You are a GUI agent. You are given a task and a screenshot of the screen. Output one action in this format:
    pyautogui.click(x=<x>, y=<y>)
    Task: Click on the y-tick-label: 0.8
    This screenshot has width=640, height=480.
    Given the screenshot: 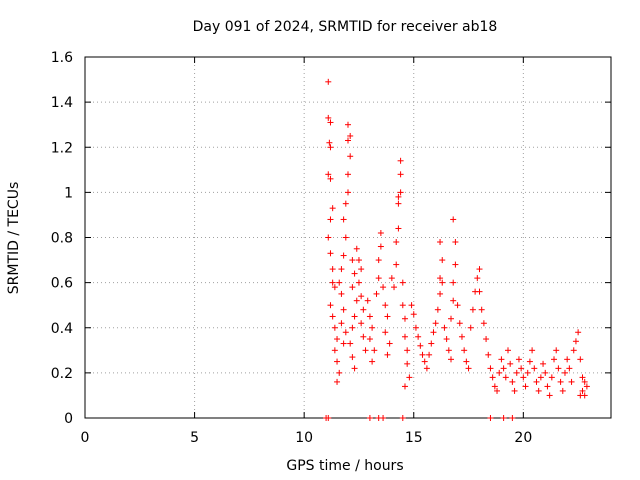 What is the action you would take?
    pyautogui.click(x=62, y=239)
    